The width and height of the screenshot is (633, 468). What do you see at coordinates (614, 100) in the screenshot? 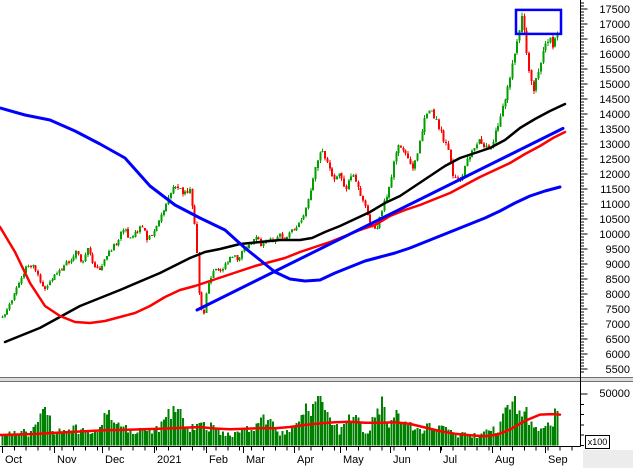
I see `price-tick-label: 14500` at bounding box center [614, 100].